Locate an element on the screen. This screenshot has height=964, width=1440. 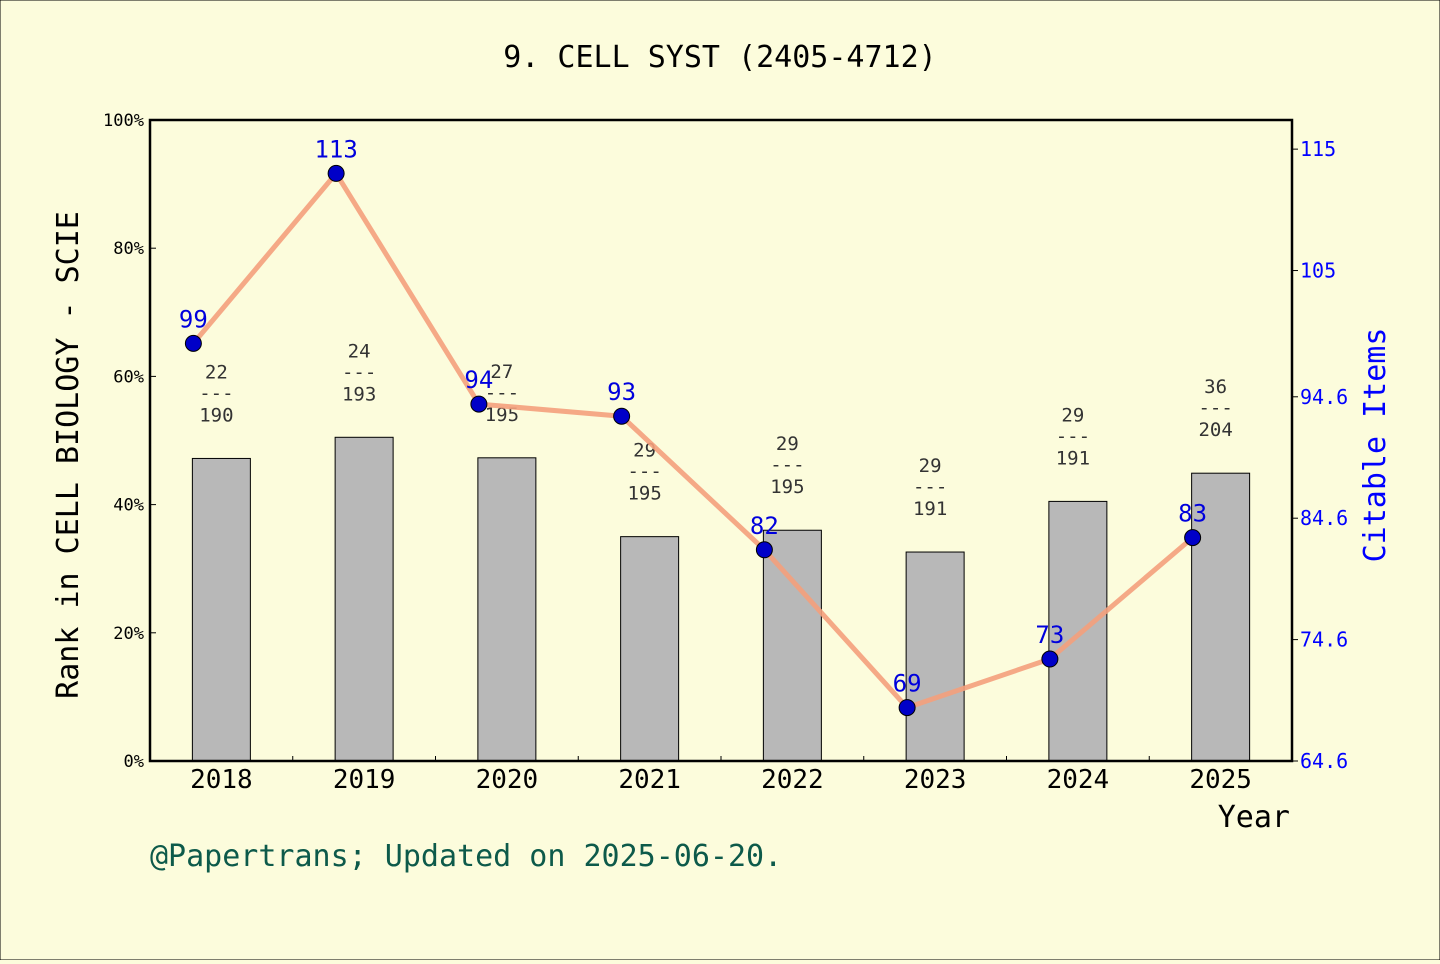
point-2020 is located at coordinates (479, 404).